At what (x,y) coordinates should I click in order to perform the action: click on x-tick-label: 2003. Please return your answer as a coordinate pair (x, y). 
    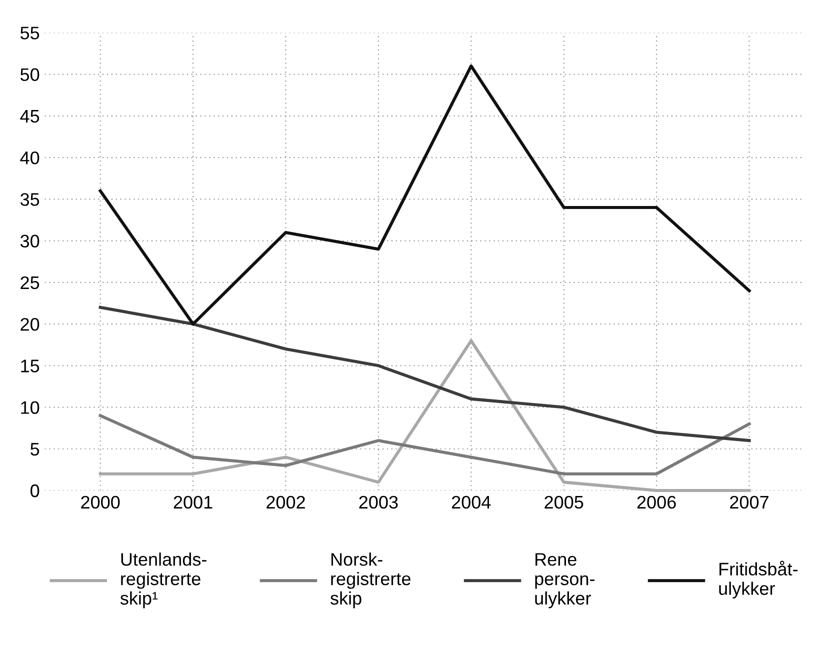
    Looking at the image, I should click on (378, 502).